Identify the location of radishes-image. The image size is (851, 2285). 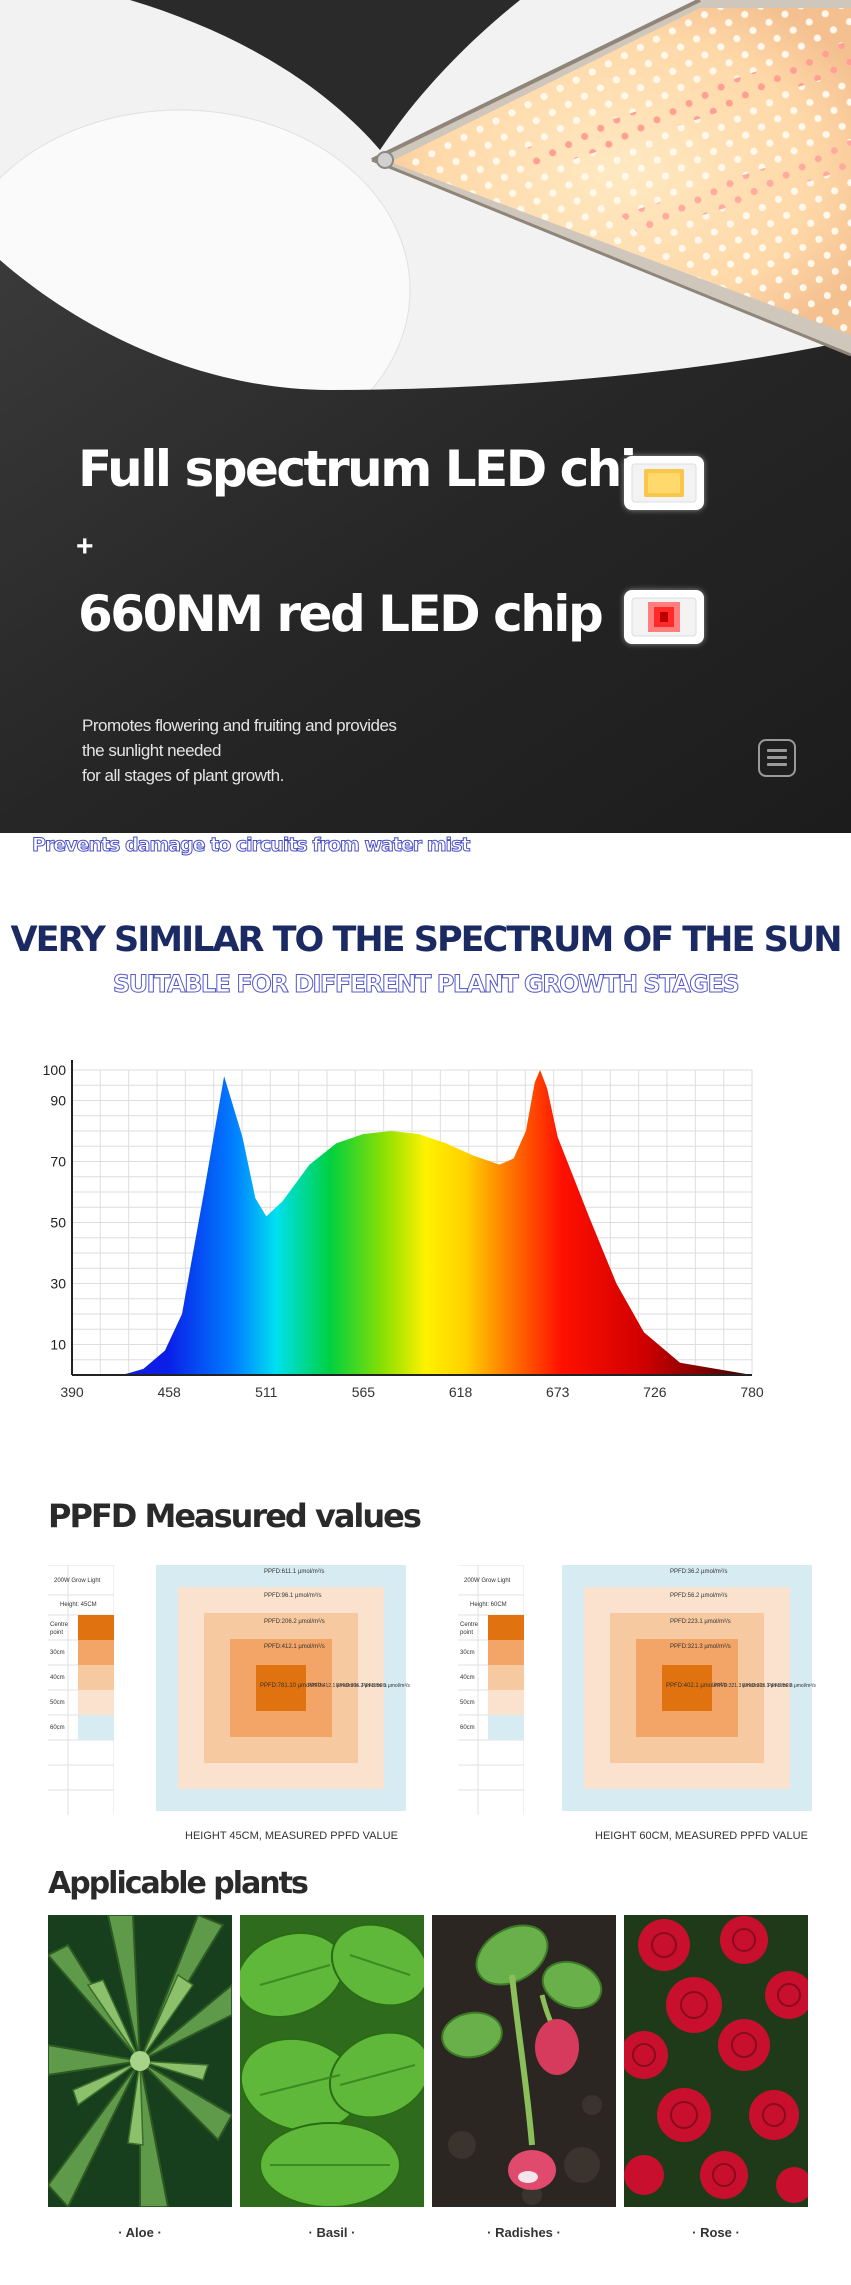
(524, 2061).